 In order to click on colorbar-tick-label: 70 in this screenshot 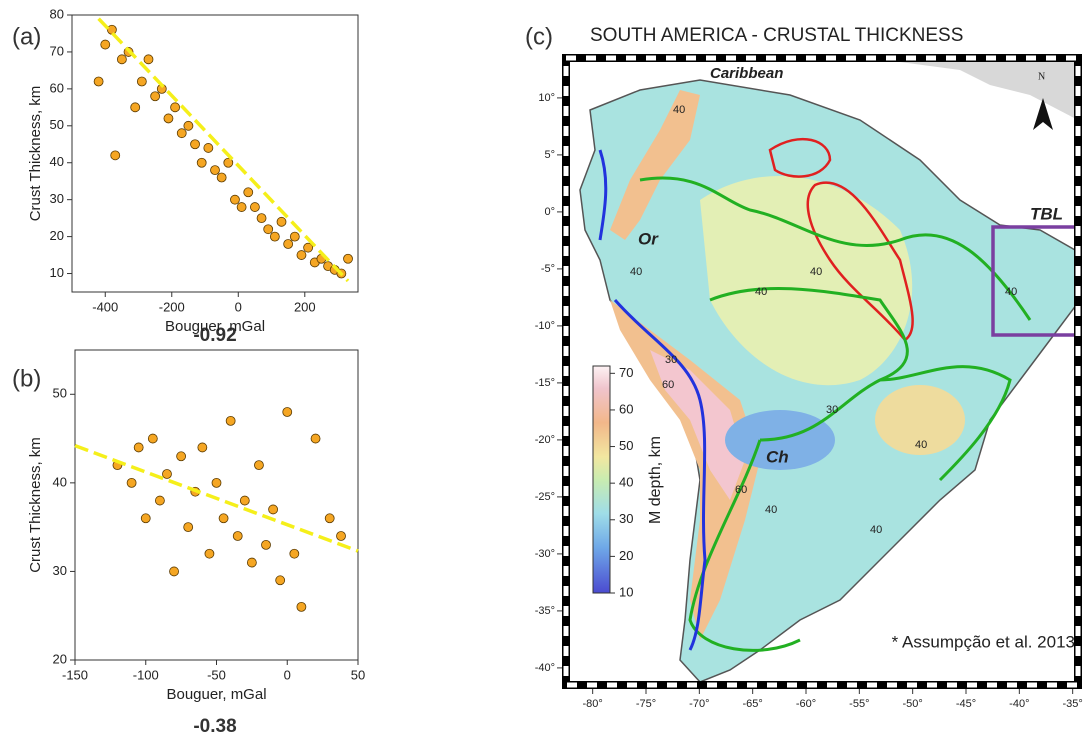, I will do `click(626, 372)`.